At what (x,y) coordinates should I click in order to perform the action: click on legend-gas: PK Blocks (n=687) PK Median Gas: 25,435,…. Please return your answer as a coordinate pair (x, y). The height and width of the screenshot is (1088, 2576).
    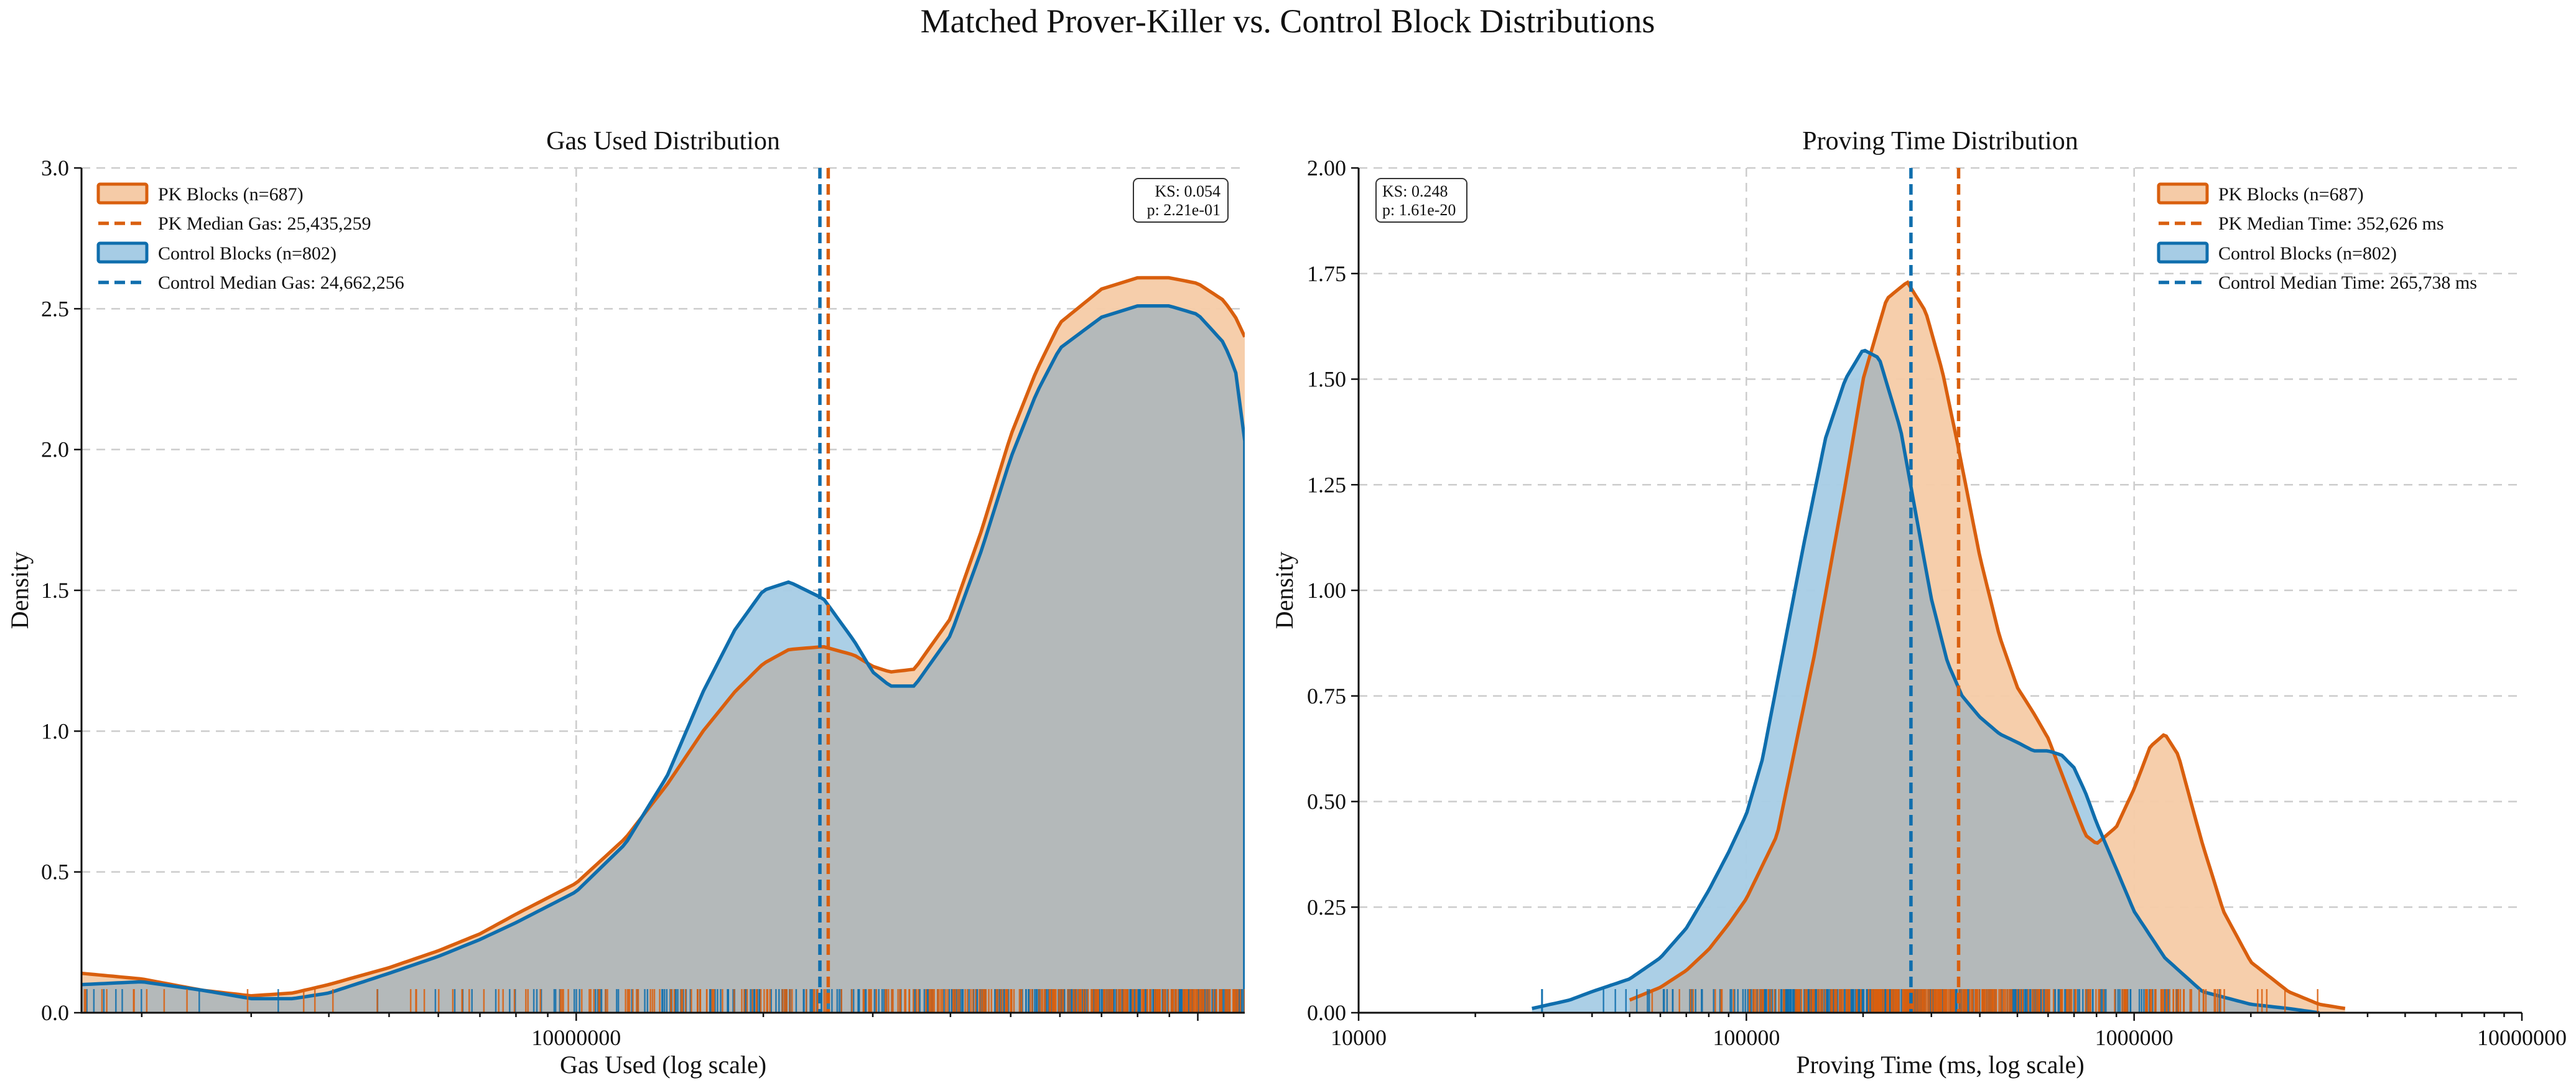
    Looking at the image, I should click on (250, 237).